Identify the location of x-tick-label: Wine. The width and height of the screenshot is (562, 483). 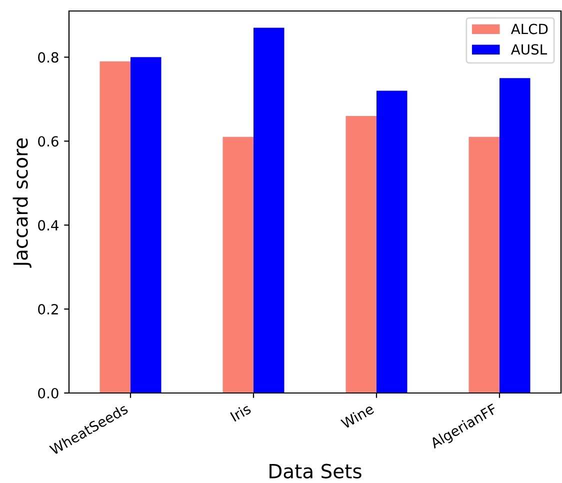
(357, 416).